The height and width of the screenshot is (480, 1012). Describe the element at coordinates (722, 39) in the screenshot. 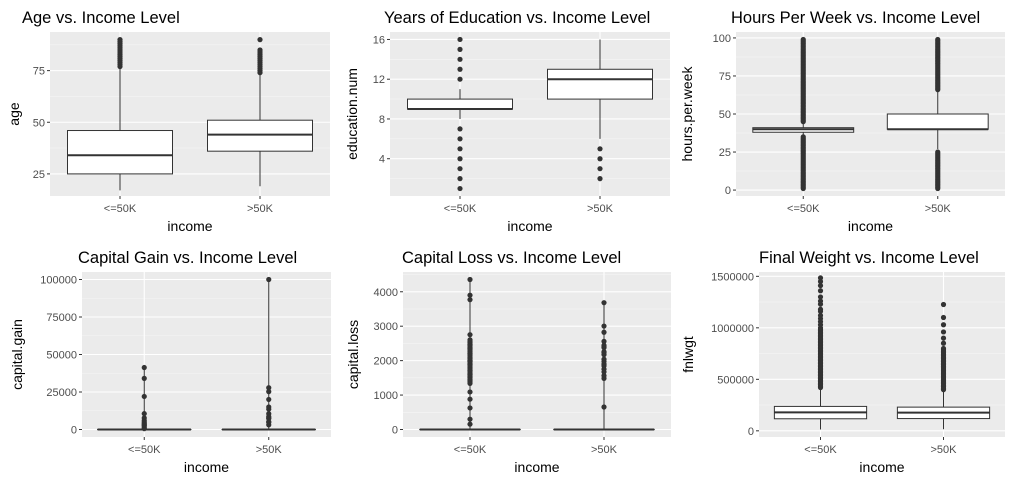

I see `y-tick-label: 100` at that location.